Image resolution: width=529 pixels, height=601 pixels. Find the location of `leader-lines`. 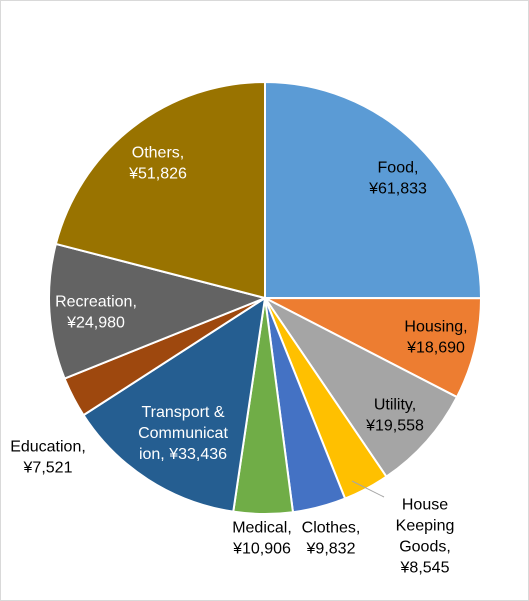

leader-lines is located at coordinates (368, 489).